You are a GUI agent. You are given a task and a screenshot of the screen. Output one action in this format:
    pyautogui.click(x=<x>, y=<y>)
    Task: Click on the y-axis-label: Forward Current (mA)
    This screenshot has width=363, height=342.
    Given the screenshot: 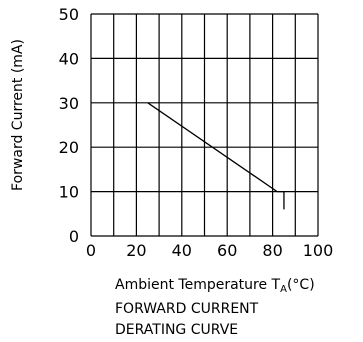 What is the action you would take?
    pyautogui.click(x=18, y=115)
    